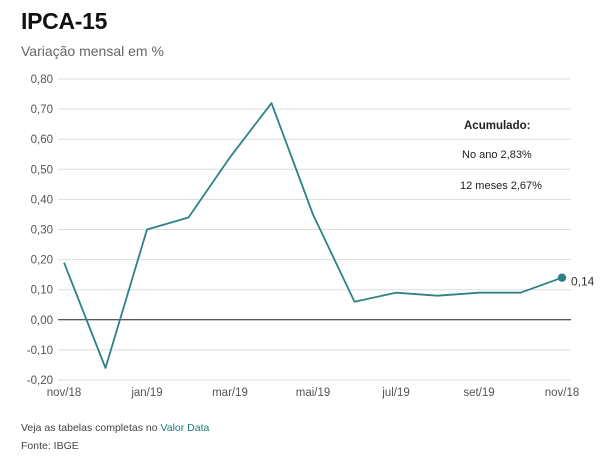 This screenshot has width=604, height=467. Describe the element at coordinates (497, 126) in the screenshot. I see `annotation-heading: Acumulado:` at that location.